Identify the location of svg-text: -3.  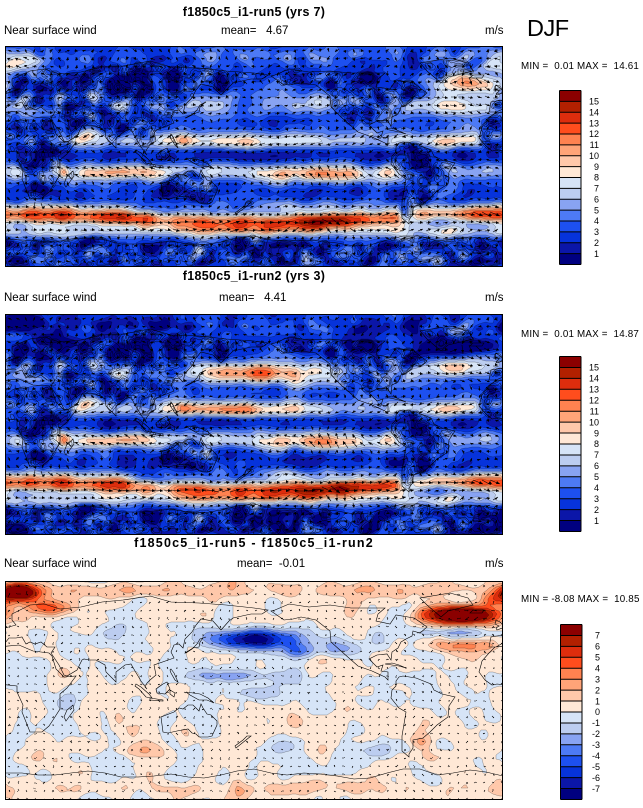
(595, 745).